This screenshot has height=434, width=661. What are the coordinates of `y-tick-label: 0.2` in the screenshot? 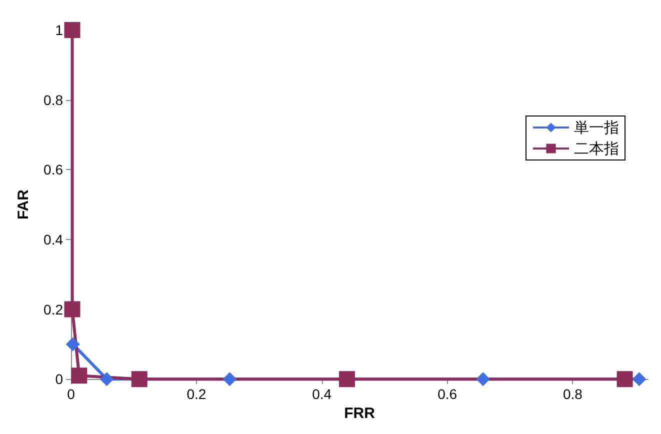 It's located at (54, 309).